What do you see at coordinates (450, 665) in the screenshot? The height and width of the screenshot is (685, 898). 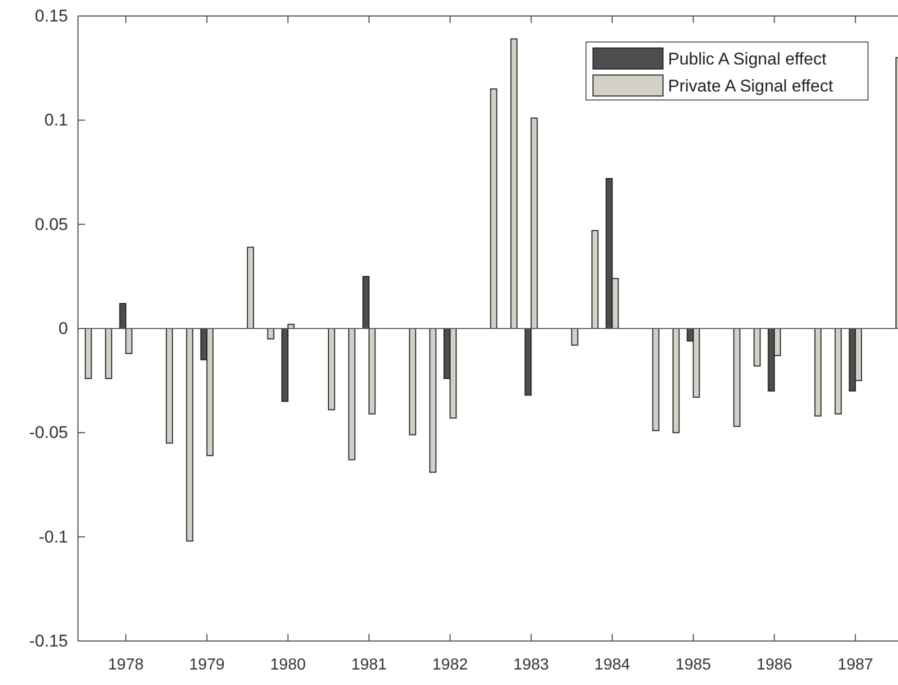 I see `x-tick-label: 1982` at bounding box center [450, 665].